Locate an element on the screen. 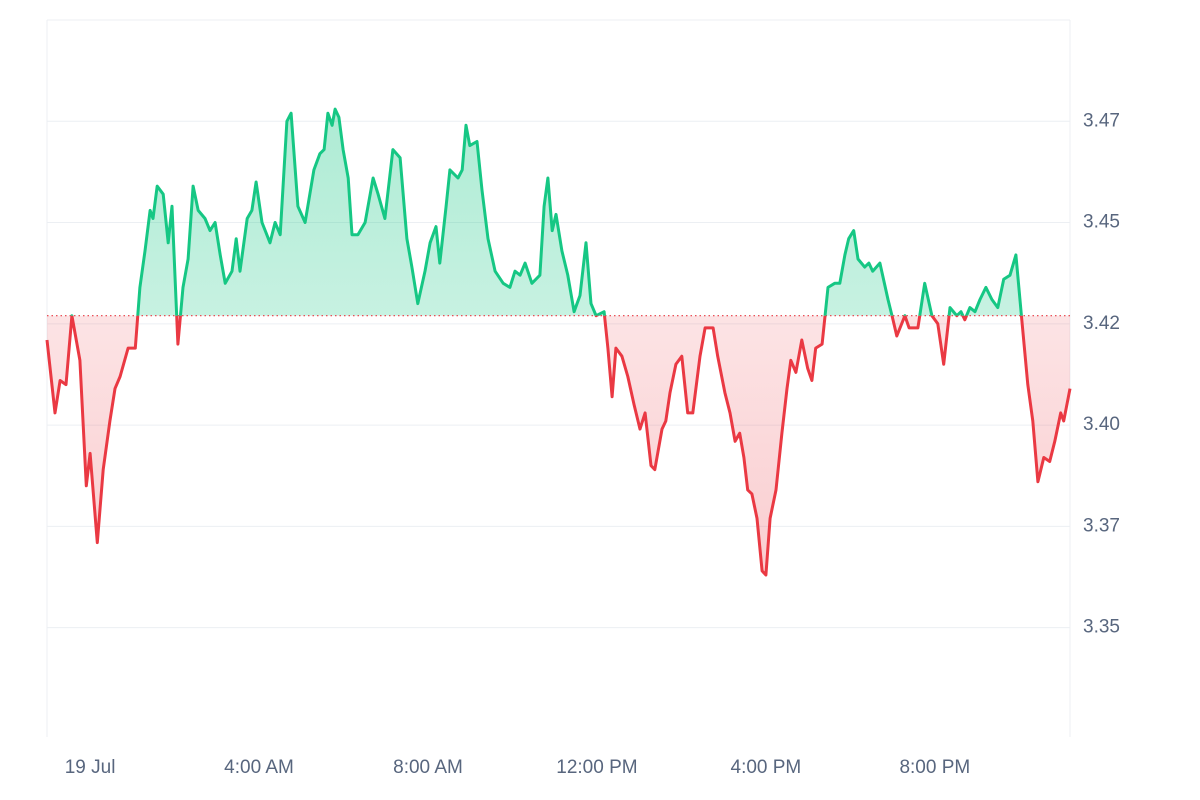 The image size is (1200, 800). x-tick-label: 8:00 PM is located at coordinates (934, 767).